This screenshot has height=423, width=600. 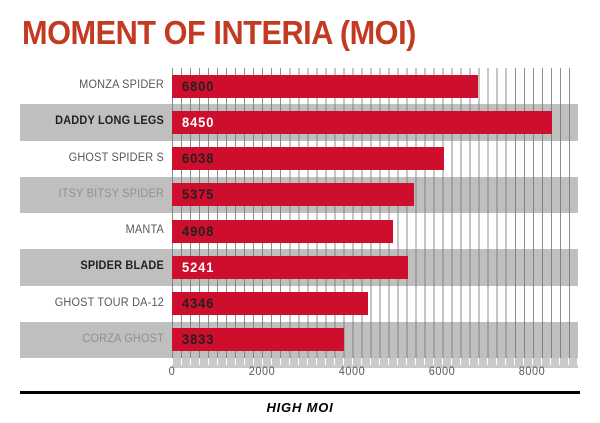 I want to click on bar-value-label: 3833, so click(x=198, y=339).